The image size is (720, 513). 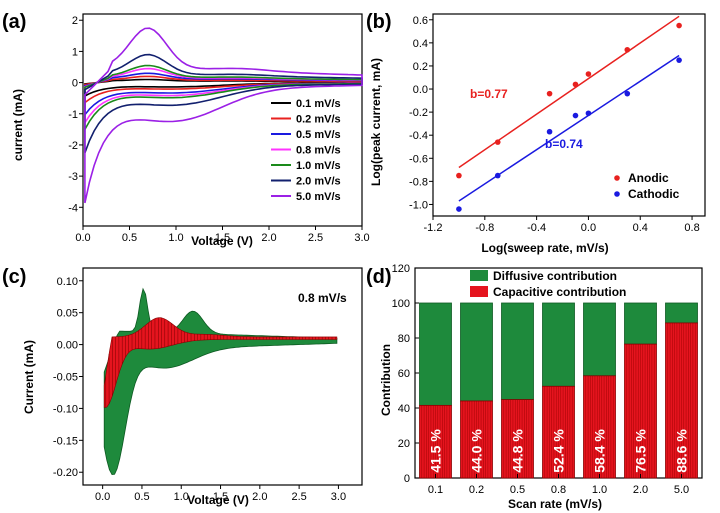 What do you see at coordinates (433, 228) in the screenshot?
I see `b-x-tick-label: -1.2` at bounding box center [433, 228].